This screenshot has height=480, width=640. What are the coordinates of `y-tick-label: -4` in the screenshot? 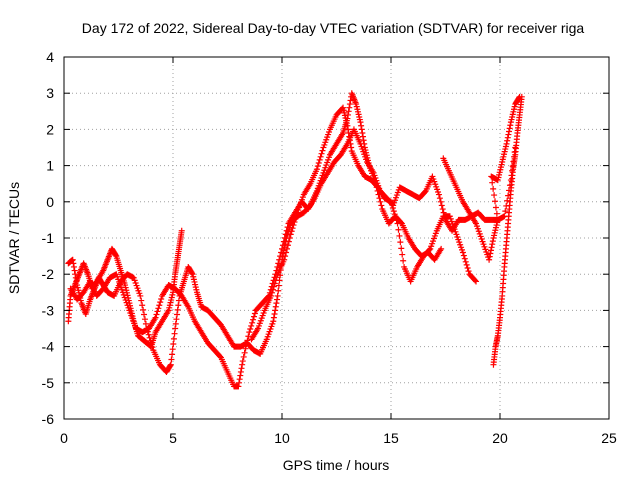 It's located at (48, 347).